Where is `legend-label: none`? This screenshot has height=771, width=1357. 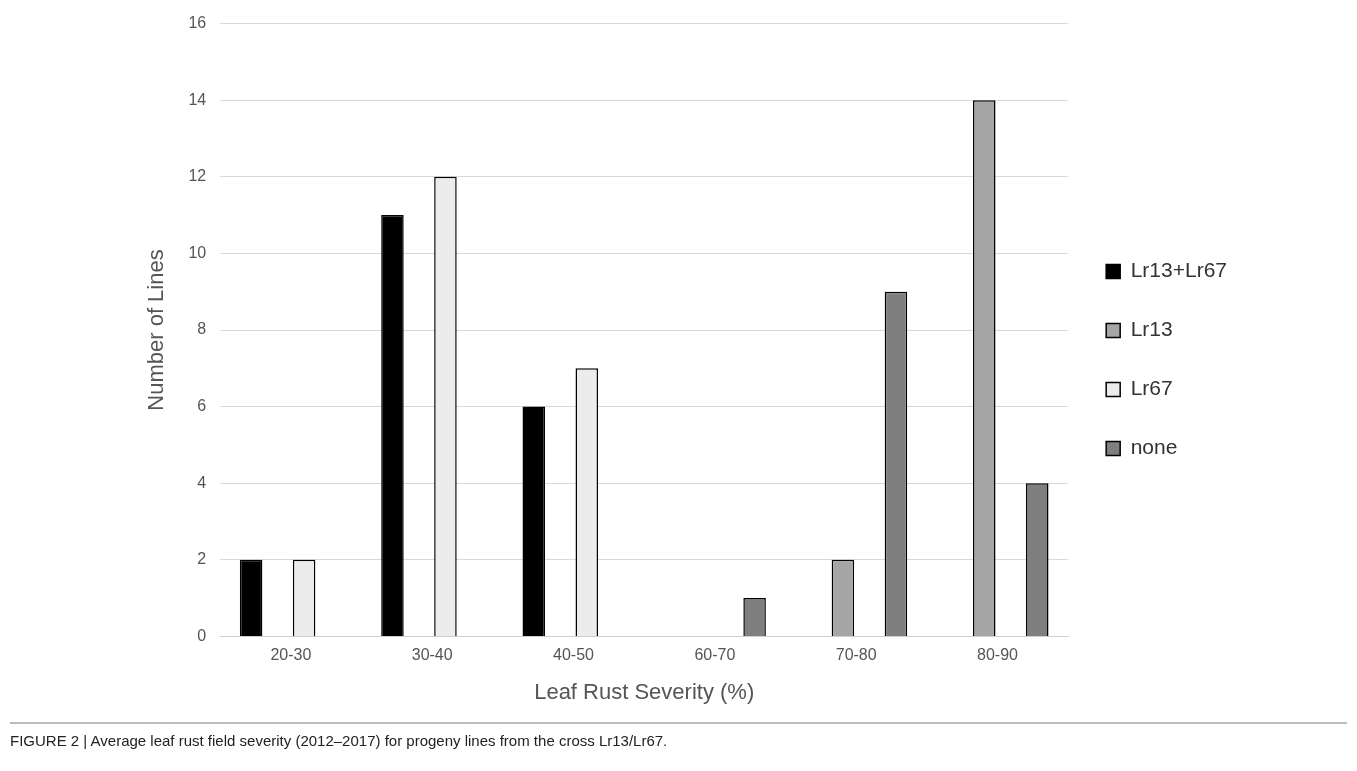
legend-label: none is located at coordinates (1154, 447).